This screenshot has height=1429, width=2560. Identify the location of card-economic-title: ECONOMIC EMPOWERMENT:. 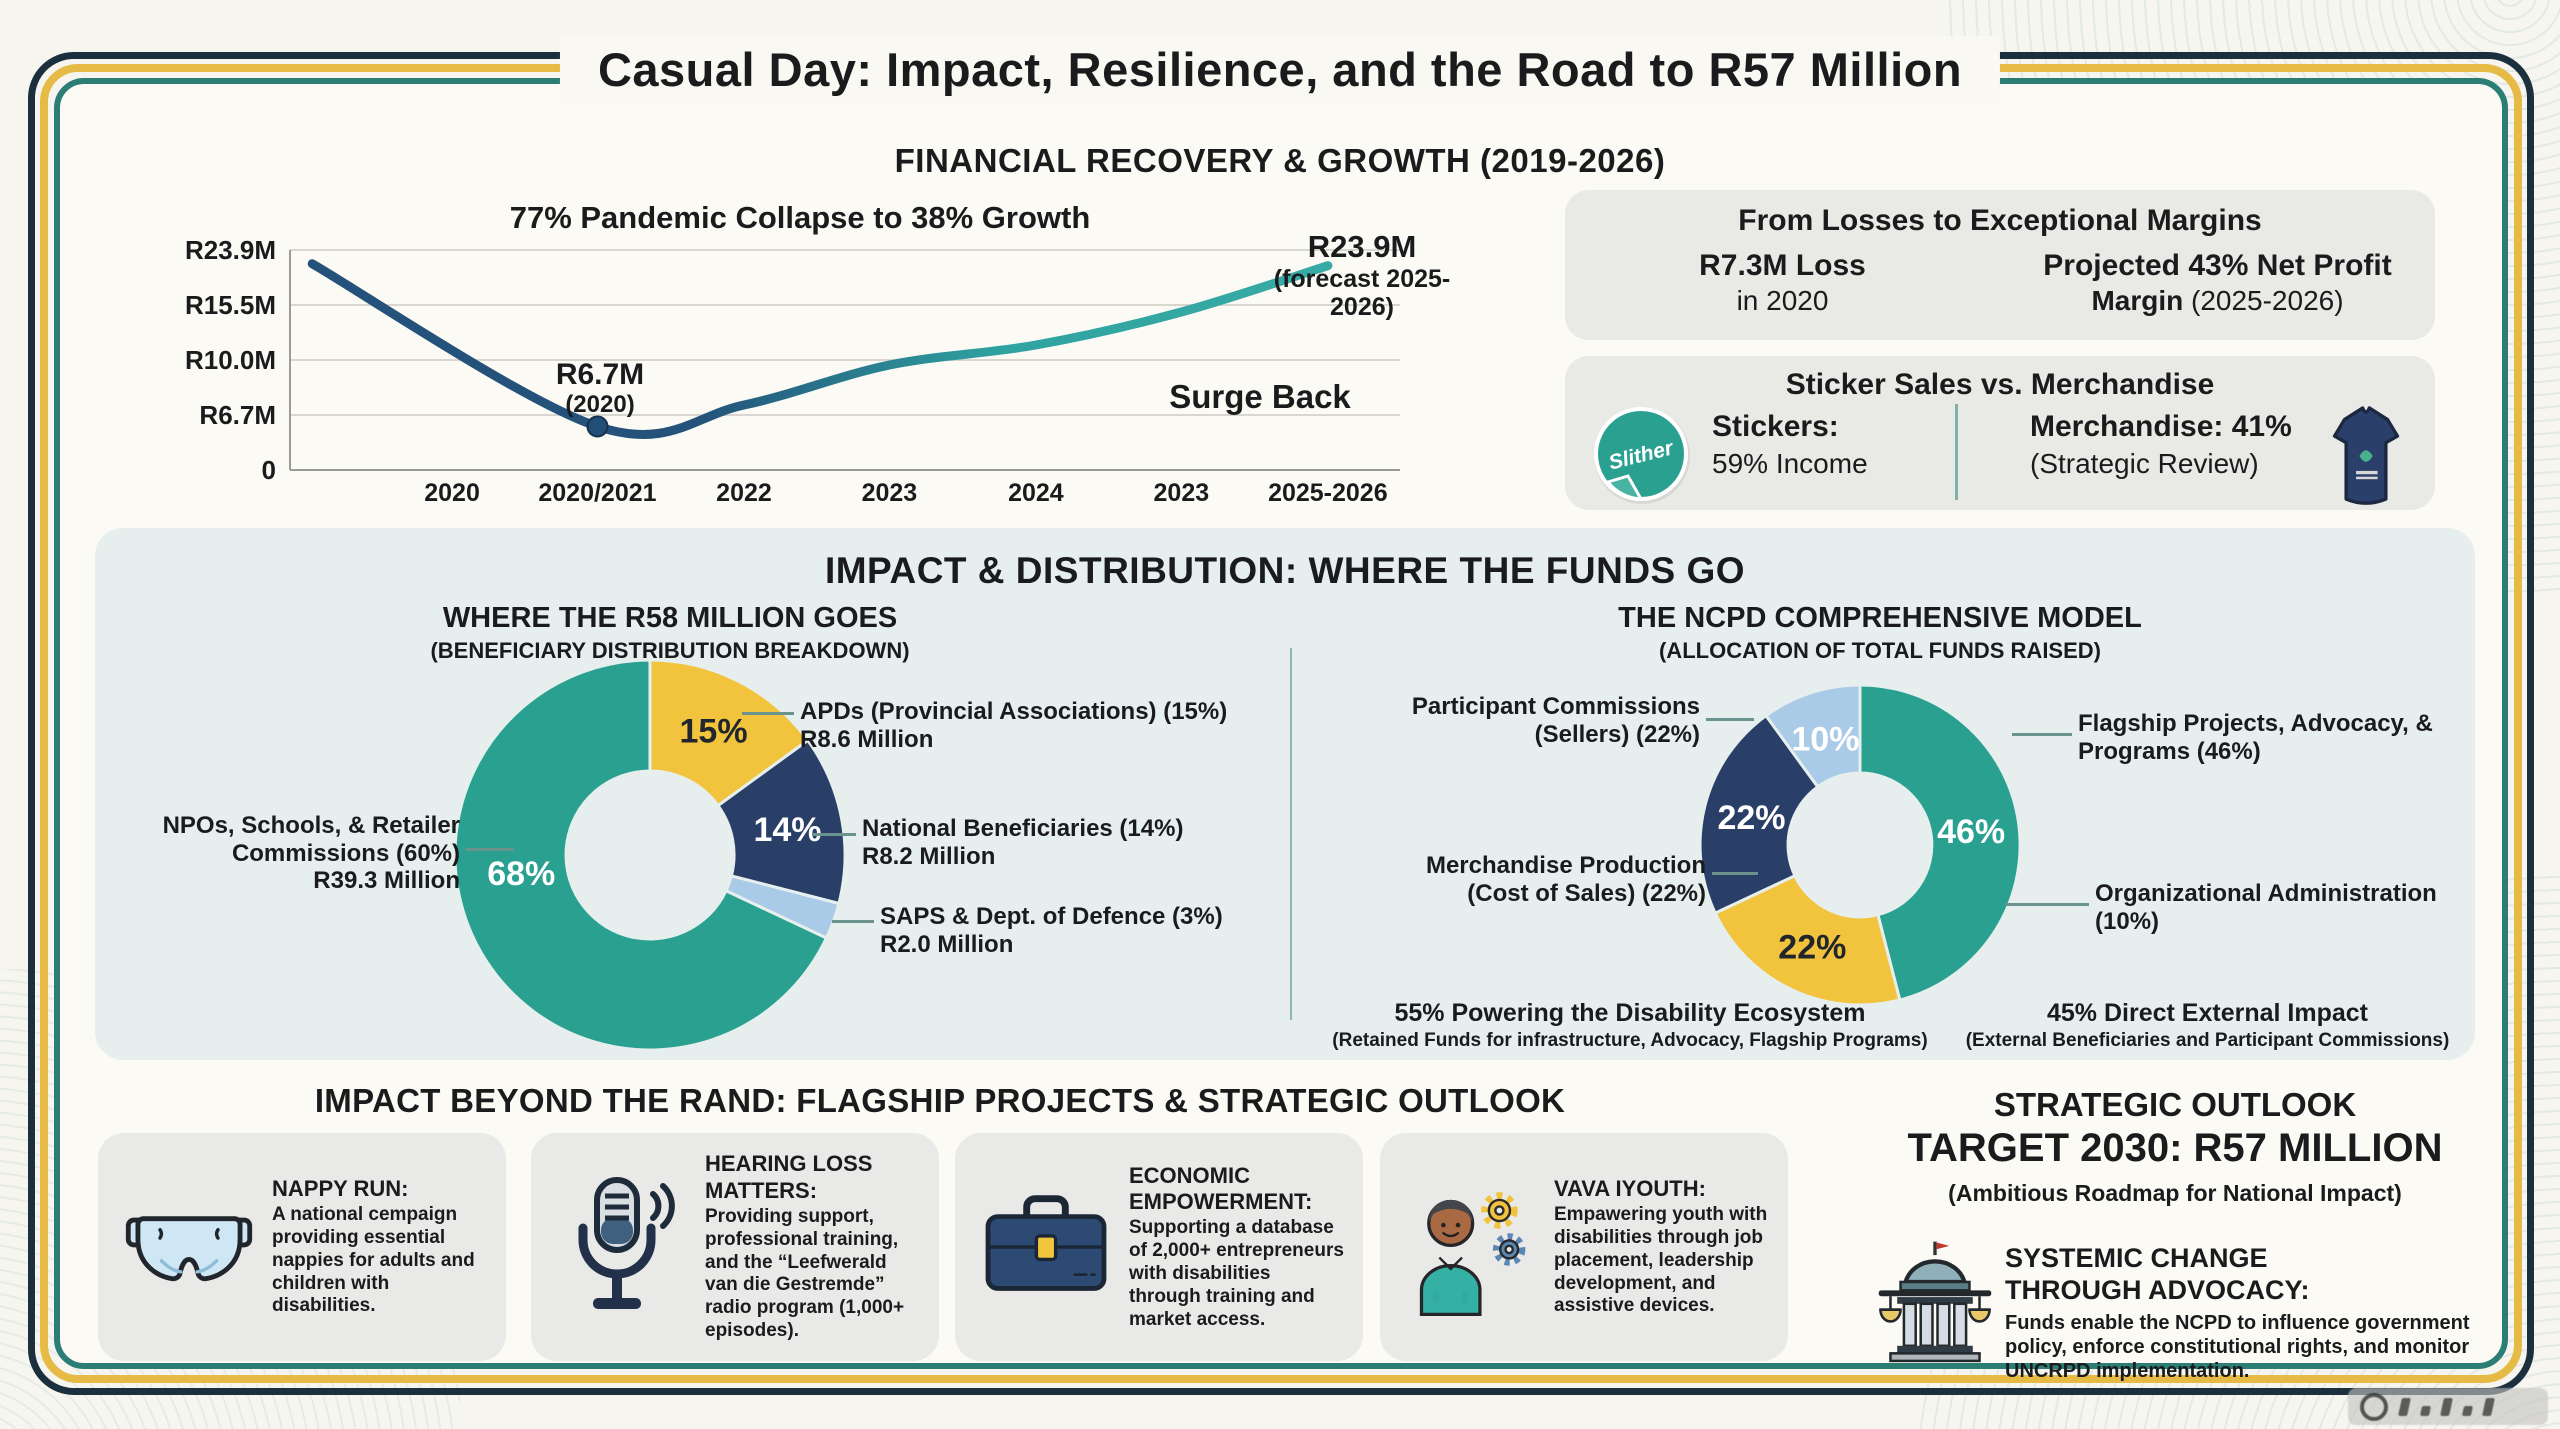
(1221, 1188).